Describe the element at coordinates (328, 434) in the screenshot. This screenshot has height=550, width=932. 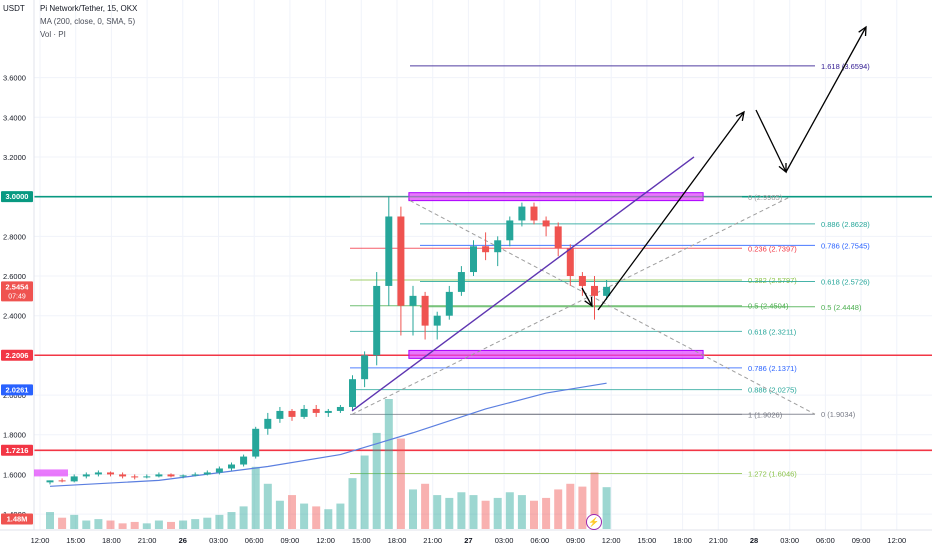
I see `ma-200-line` at that location.